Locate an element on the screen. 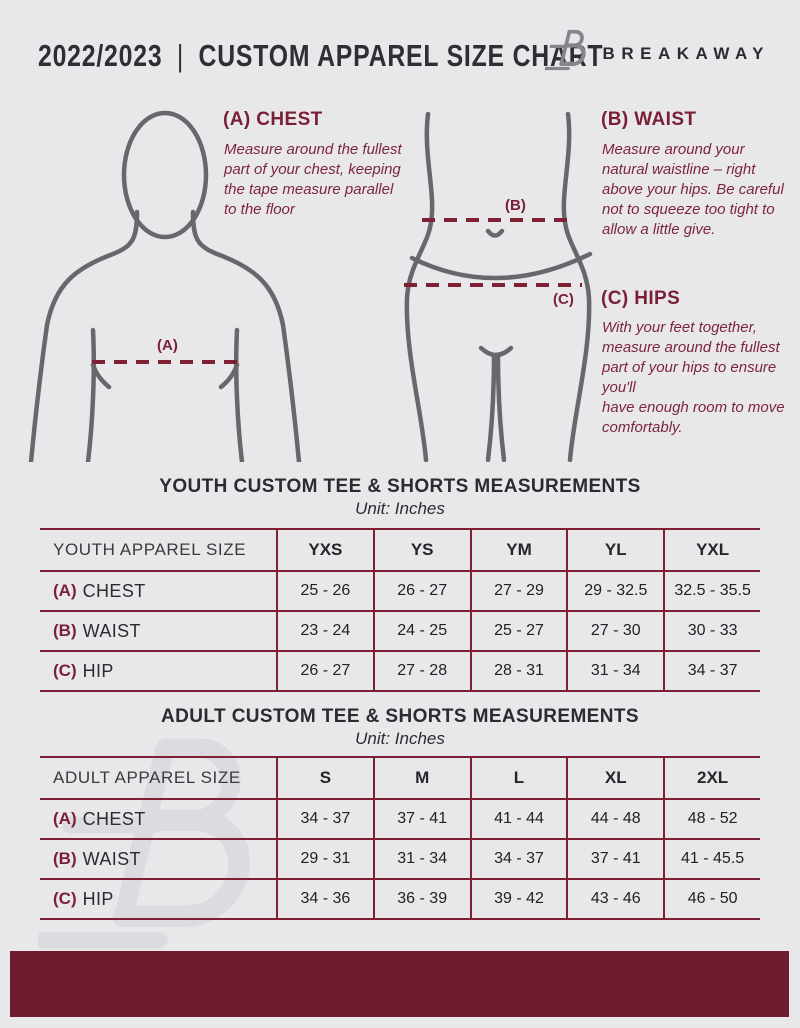 This screenshot has width=800, height=1028. measurement-value: 25 - 26 is located at coordinates (324, 591).